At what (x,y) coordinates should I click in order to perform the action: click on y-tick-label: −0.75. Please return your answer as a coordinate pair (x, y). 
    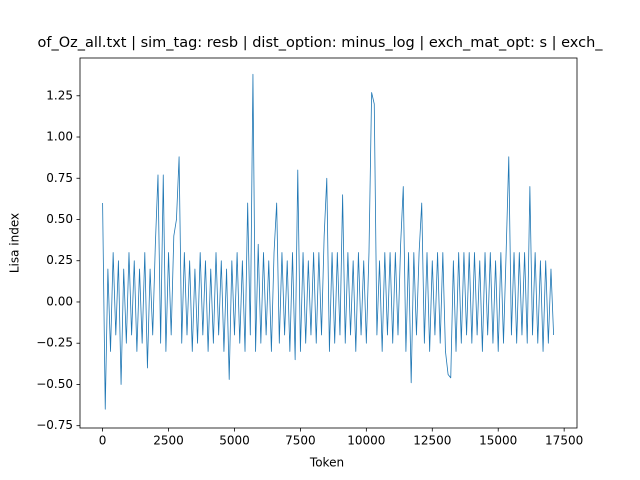
    Looking at the image, I should click on (54, 425).